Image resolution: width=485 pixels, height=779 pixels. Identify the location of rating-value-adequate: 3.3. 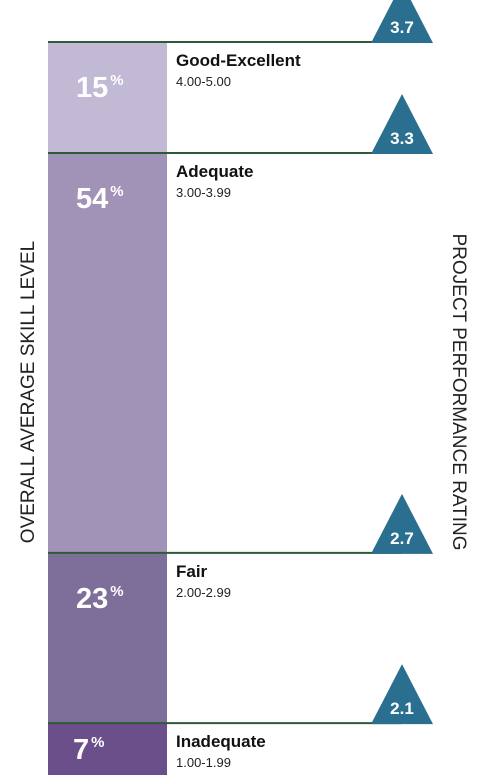
(402, 138).